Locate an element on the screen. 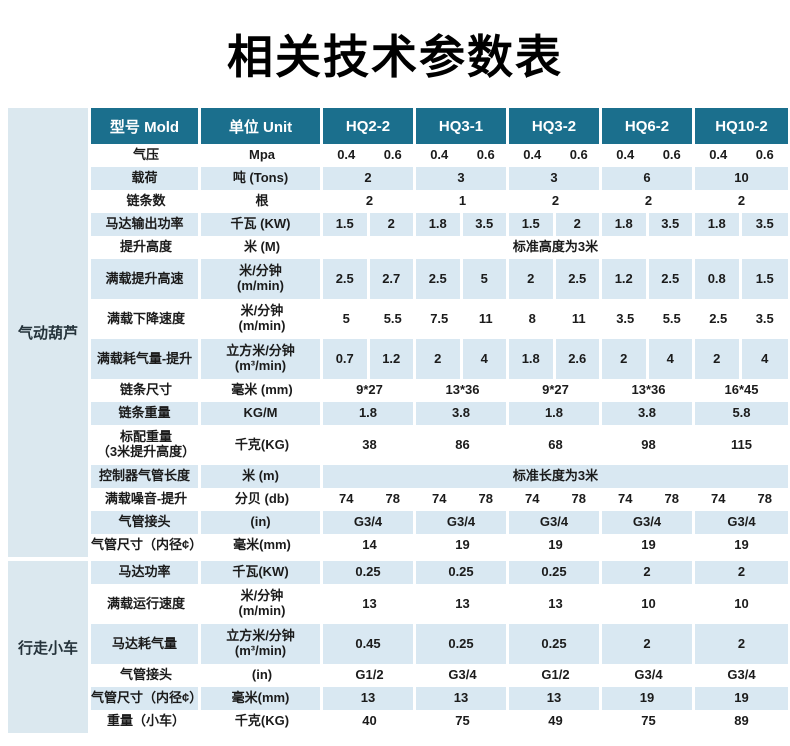  row-unit: (in) is located at coordinates (262, 522).